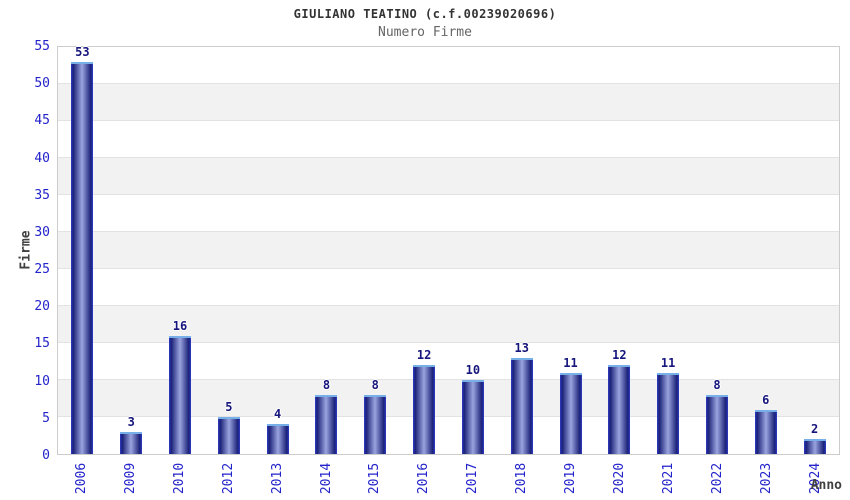  Describe the element at coordinates (425, 14) in the screenshot. I see `chart-title: GIULIANO TEATINO (c.f.00239020696)` at that location.